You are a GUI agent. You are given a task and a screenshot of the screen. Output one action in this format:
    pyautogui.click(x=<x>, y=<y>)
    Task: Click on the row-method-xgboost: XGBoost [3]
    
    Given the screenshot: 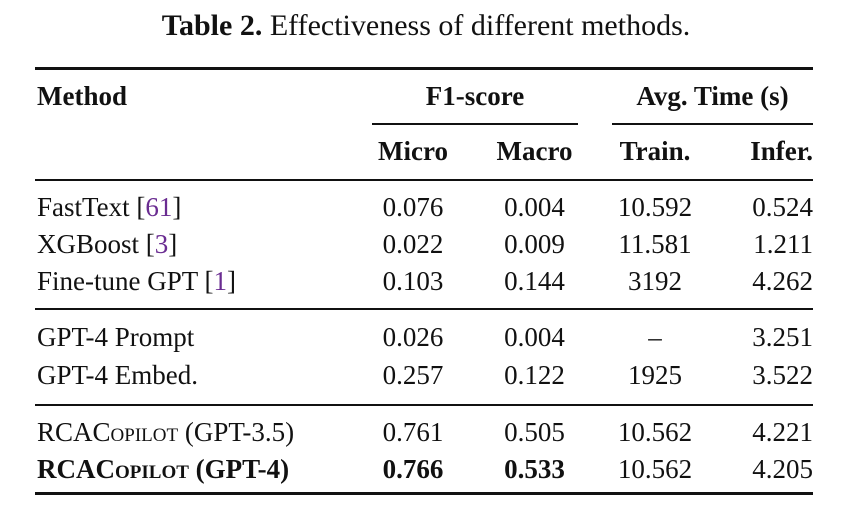 What is the action you would take?
    pyautogui.click(x=107, y=244)
    